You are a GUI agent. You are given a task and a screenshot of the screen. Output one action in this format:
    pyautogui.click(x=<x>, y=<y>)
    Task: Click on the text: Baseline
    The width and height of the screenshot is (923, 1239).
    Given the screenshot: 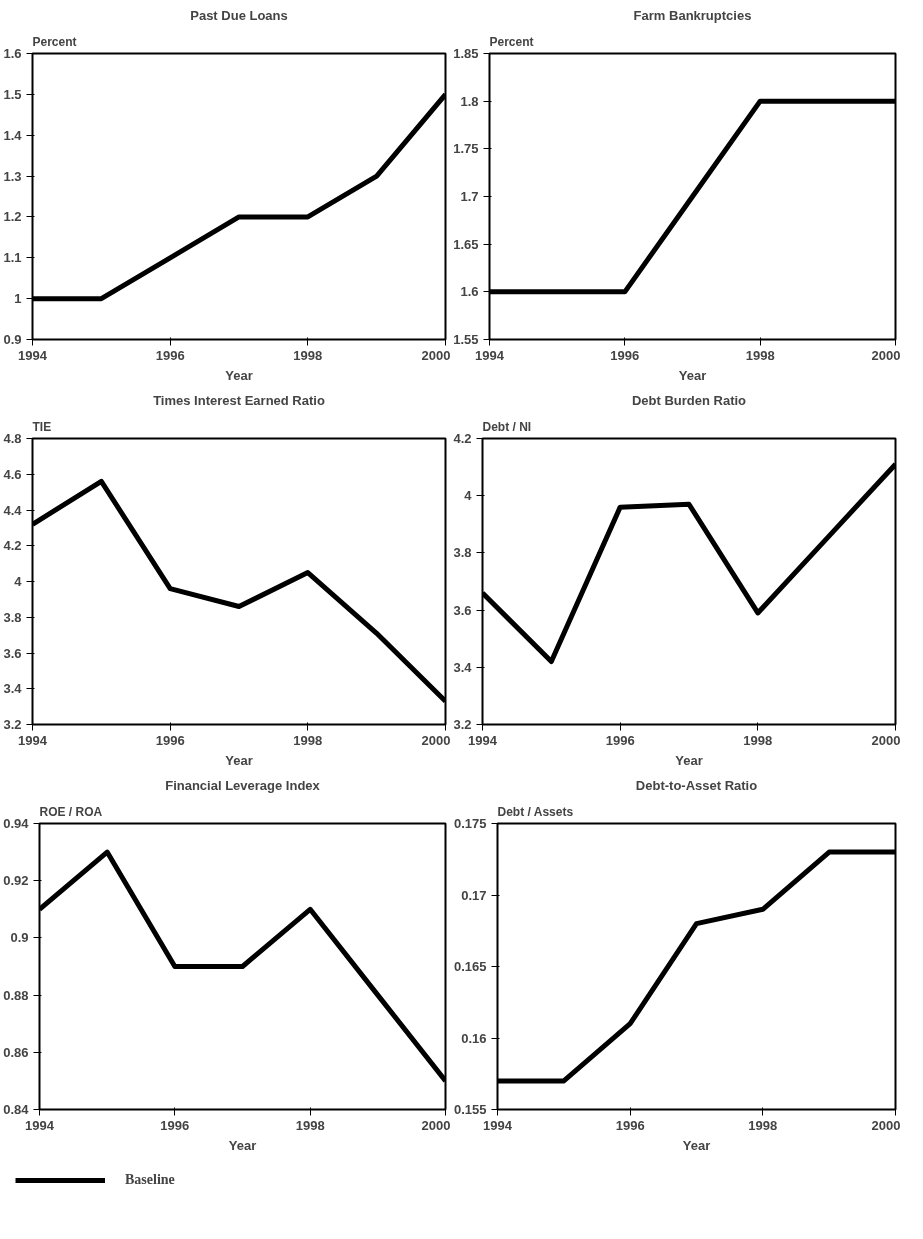 What is the action you would take?
    pyautogui.click(x=150, y=1180)
    